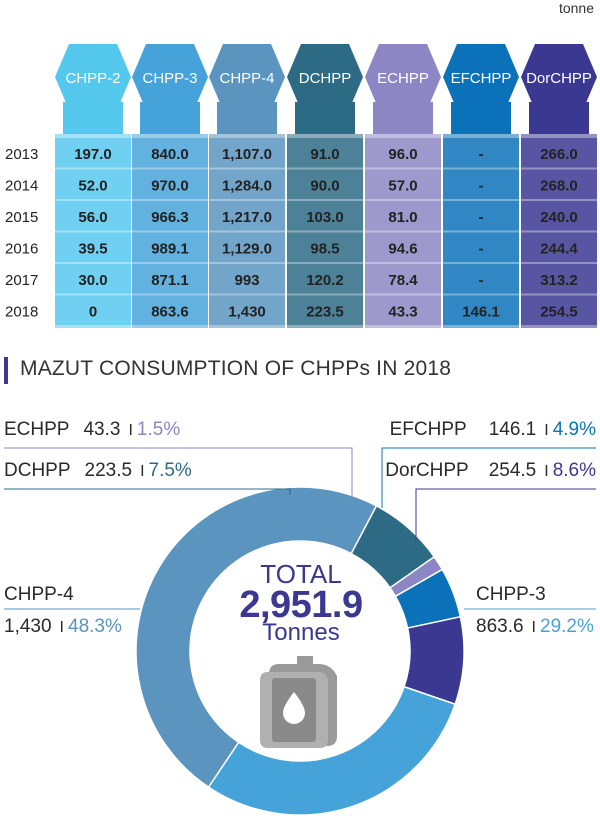 The height and width of the screenshot is (820, 600). I want to click on table-cell-value: 96.0, so click(402, 154).